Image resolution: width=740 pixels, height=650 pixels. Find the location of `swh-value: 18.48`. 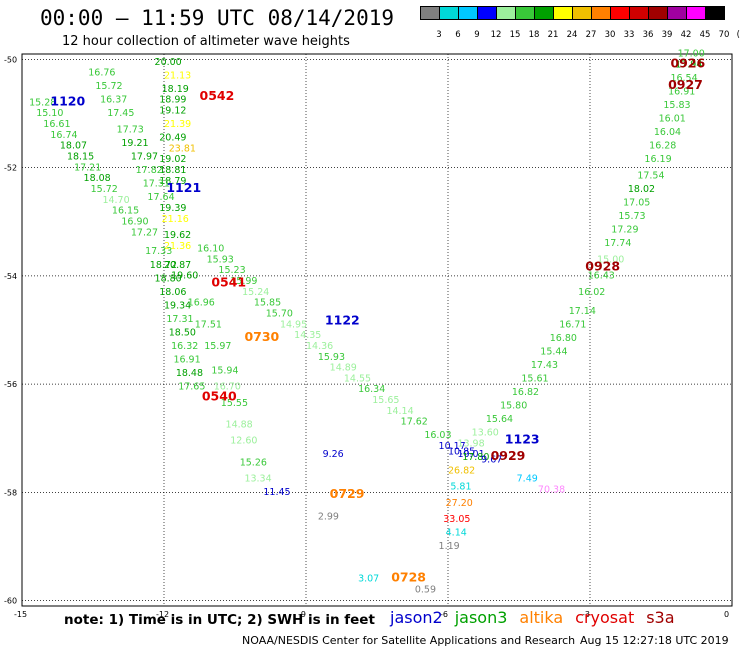

swh-value: 18.48 is located at coordinates (189, 373).